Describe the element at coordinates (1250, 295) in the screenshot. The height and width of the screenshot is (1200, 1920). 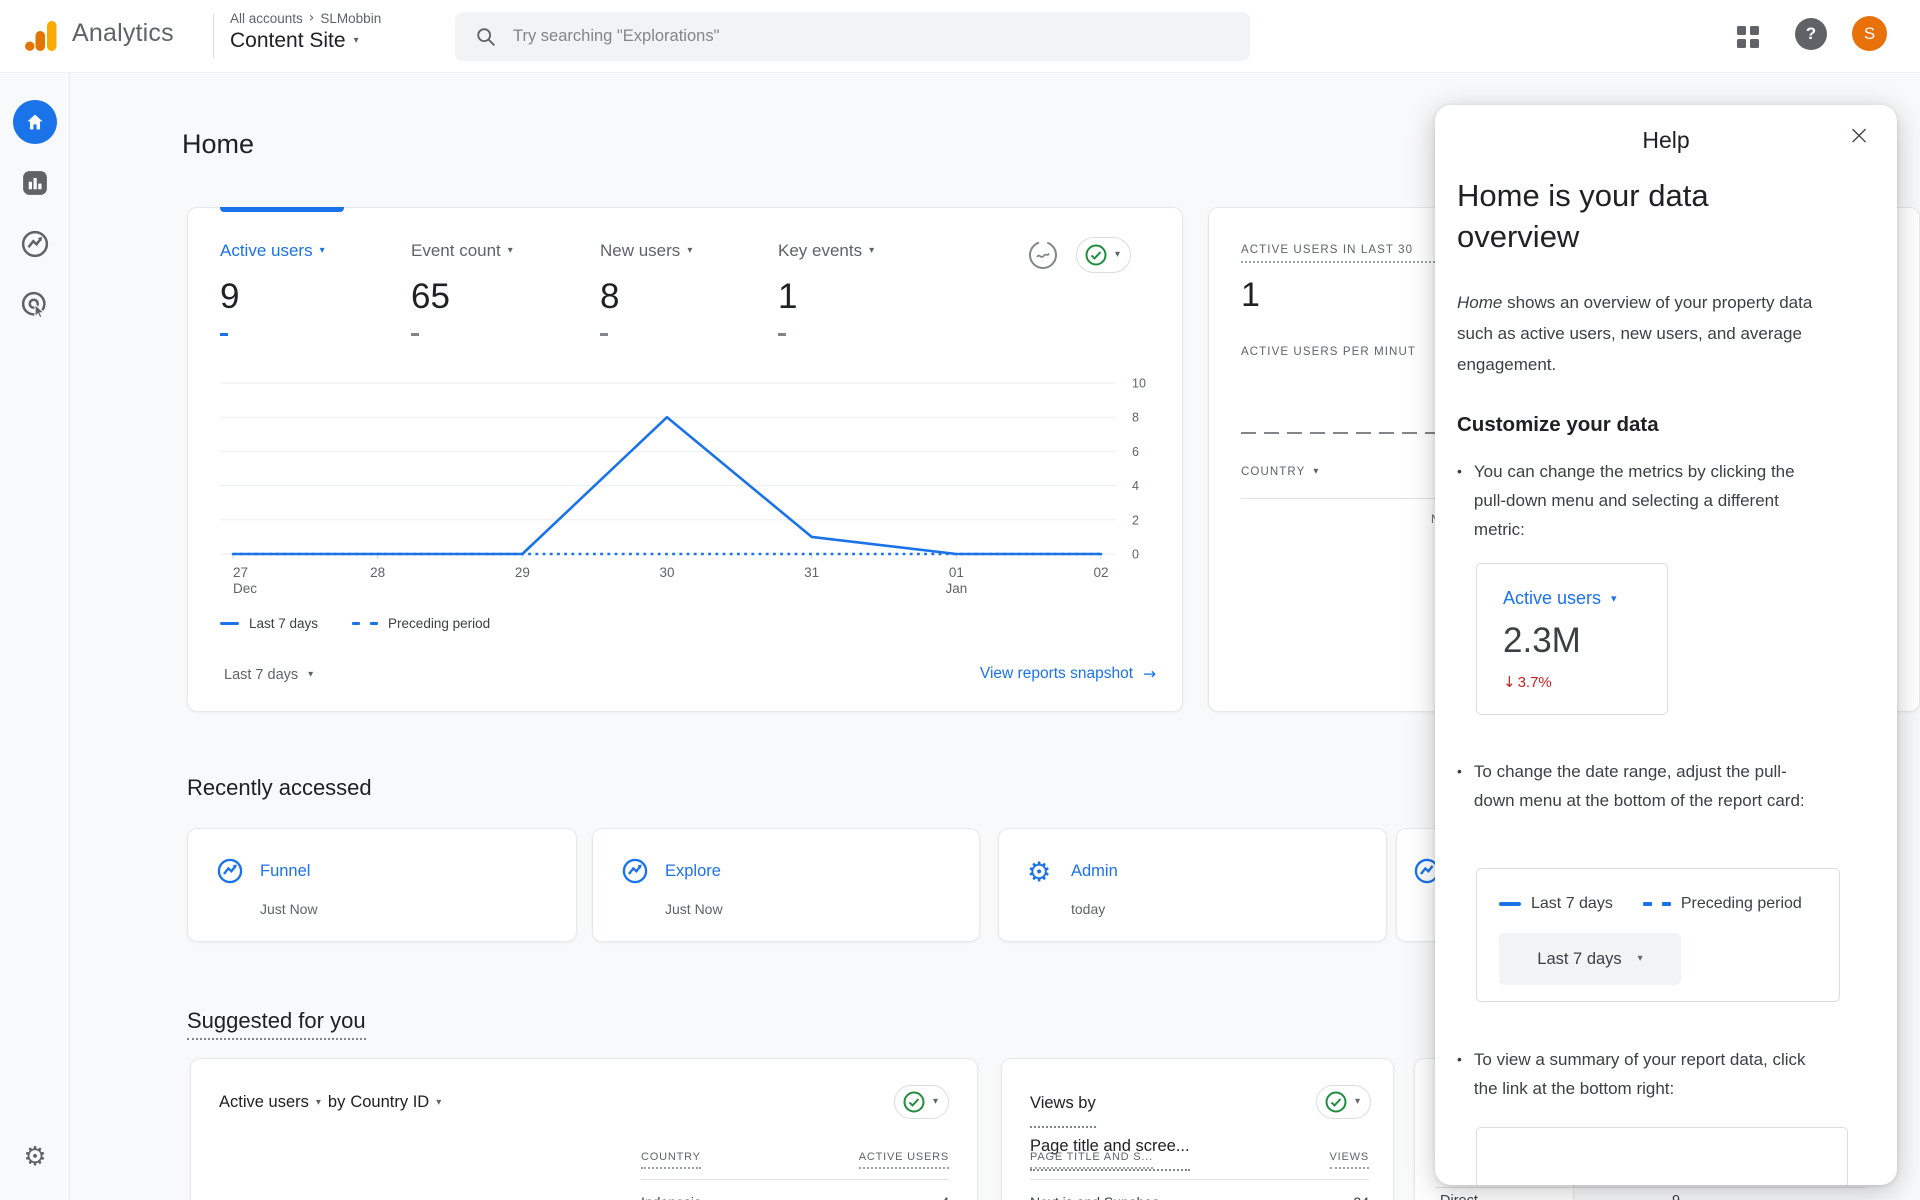
I see `realtime-value: 1` at that location.